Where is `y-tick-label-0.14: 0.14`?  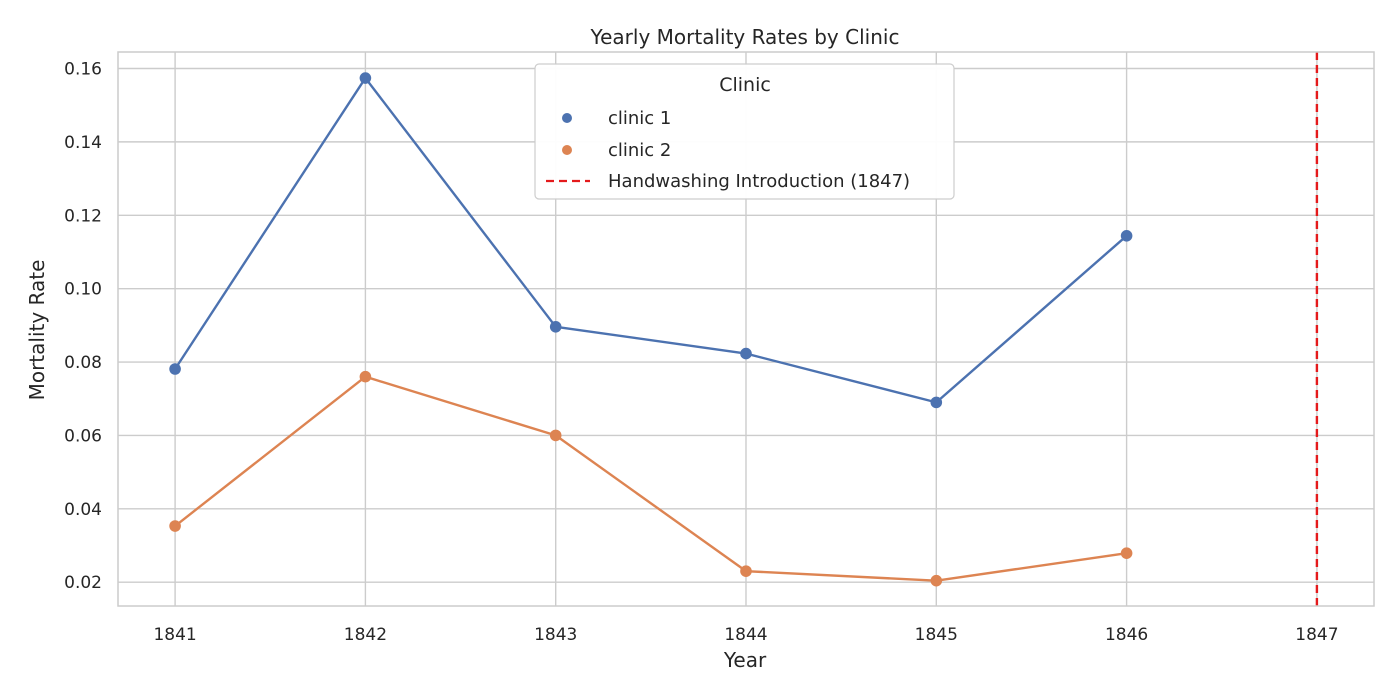
y-tick-label-0.14: 0.14 is located at coordinates (83, 143).